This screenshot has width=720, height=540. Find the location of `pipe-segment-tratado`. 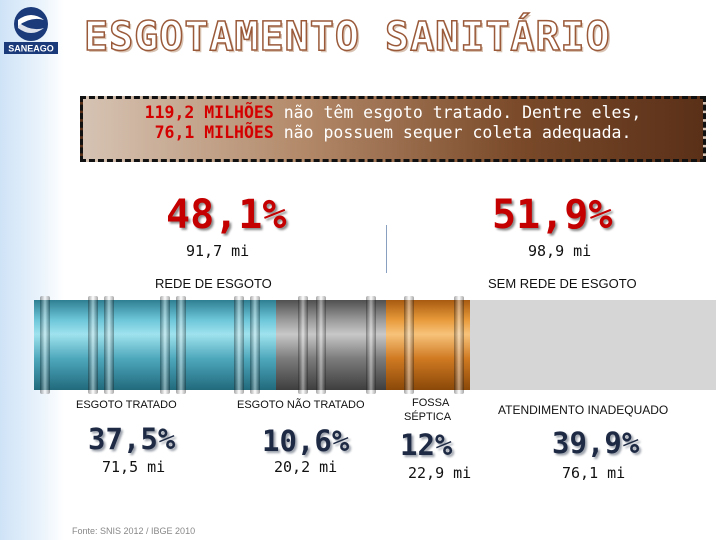

pipe-segment-tratado is located at coordinates (156, 345).